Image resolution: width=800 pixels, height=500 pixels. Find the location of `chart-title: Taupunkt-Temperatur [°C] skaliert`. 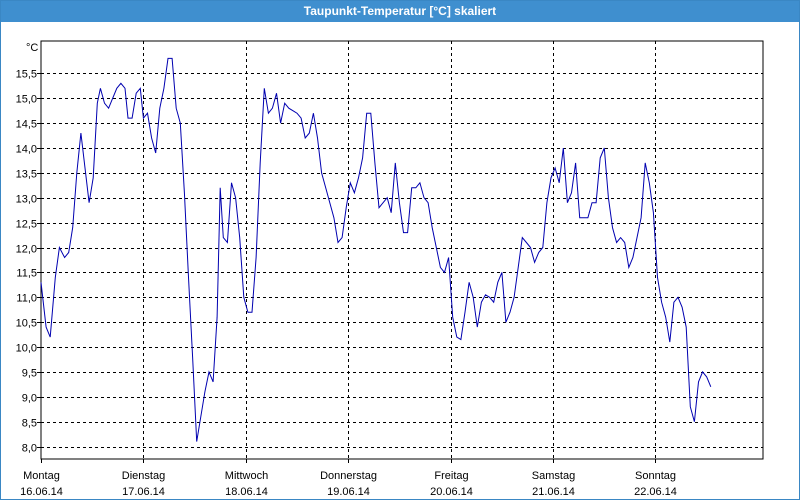

chart-title: Taupunkt-Temperatur [°C] skaliert is located at coordinates (400, 11).